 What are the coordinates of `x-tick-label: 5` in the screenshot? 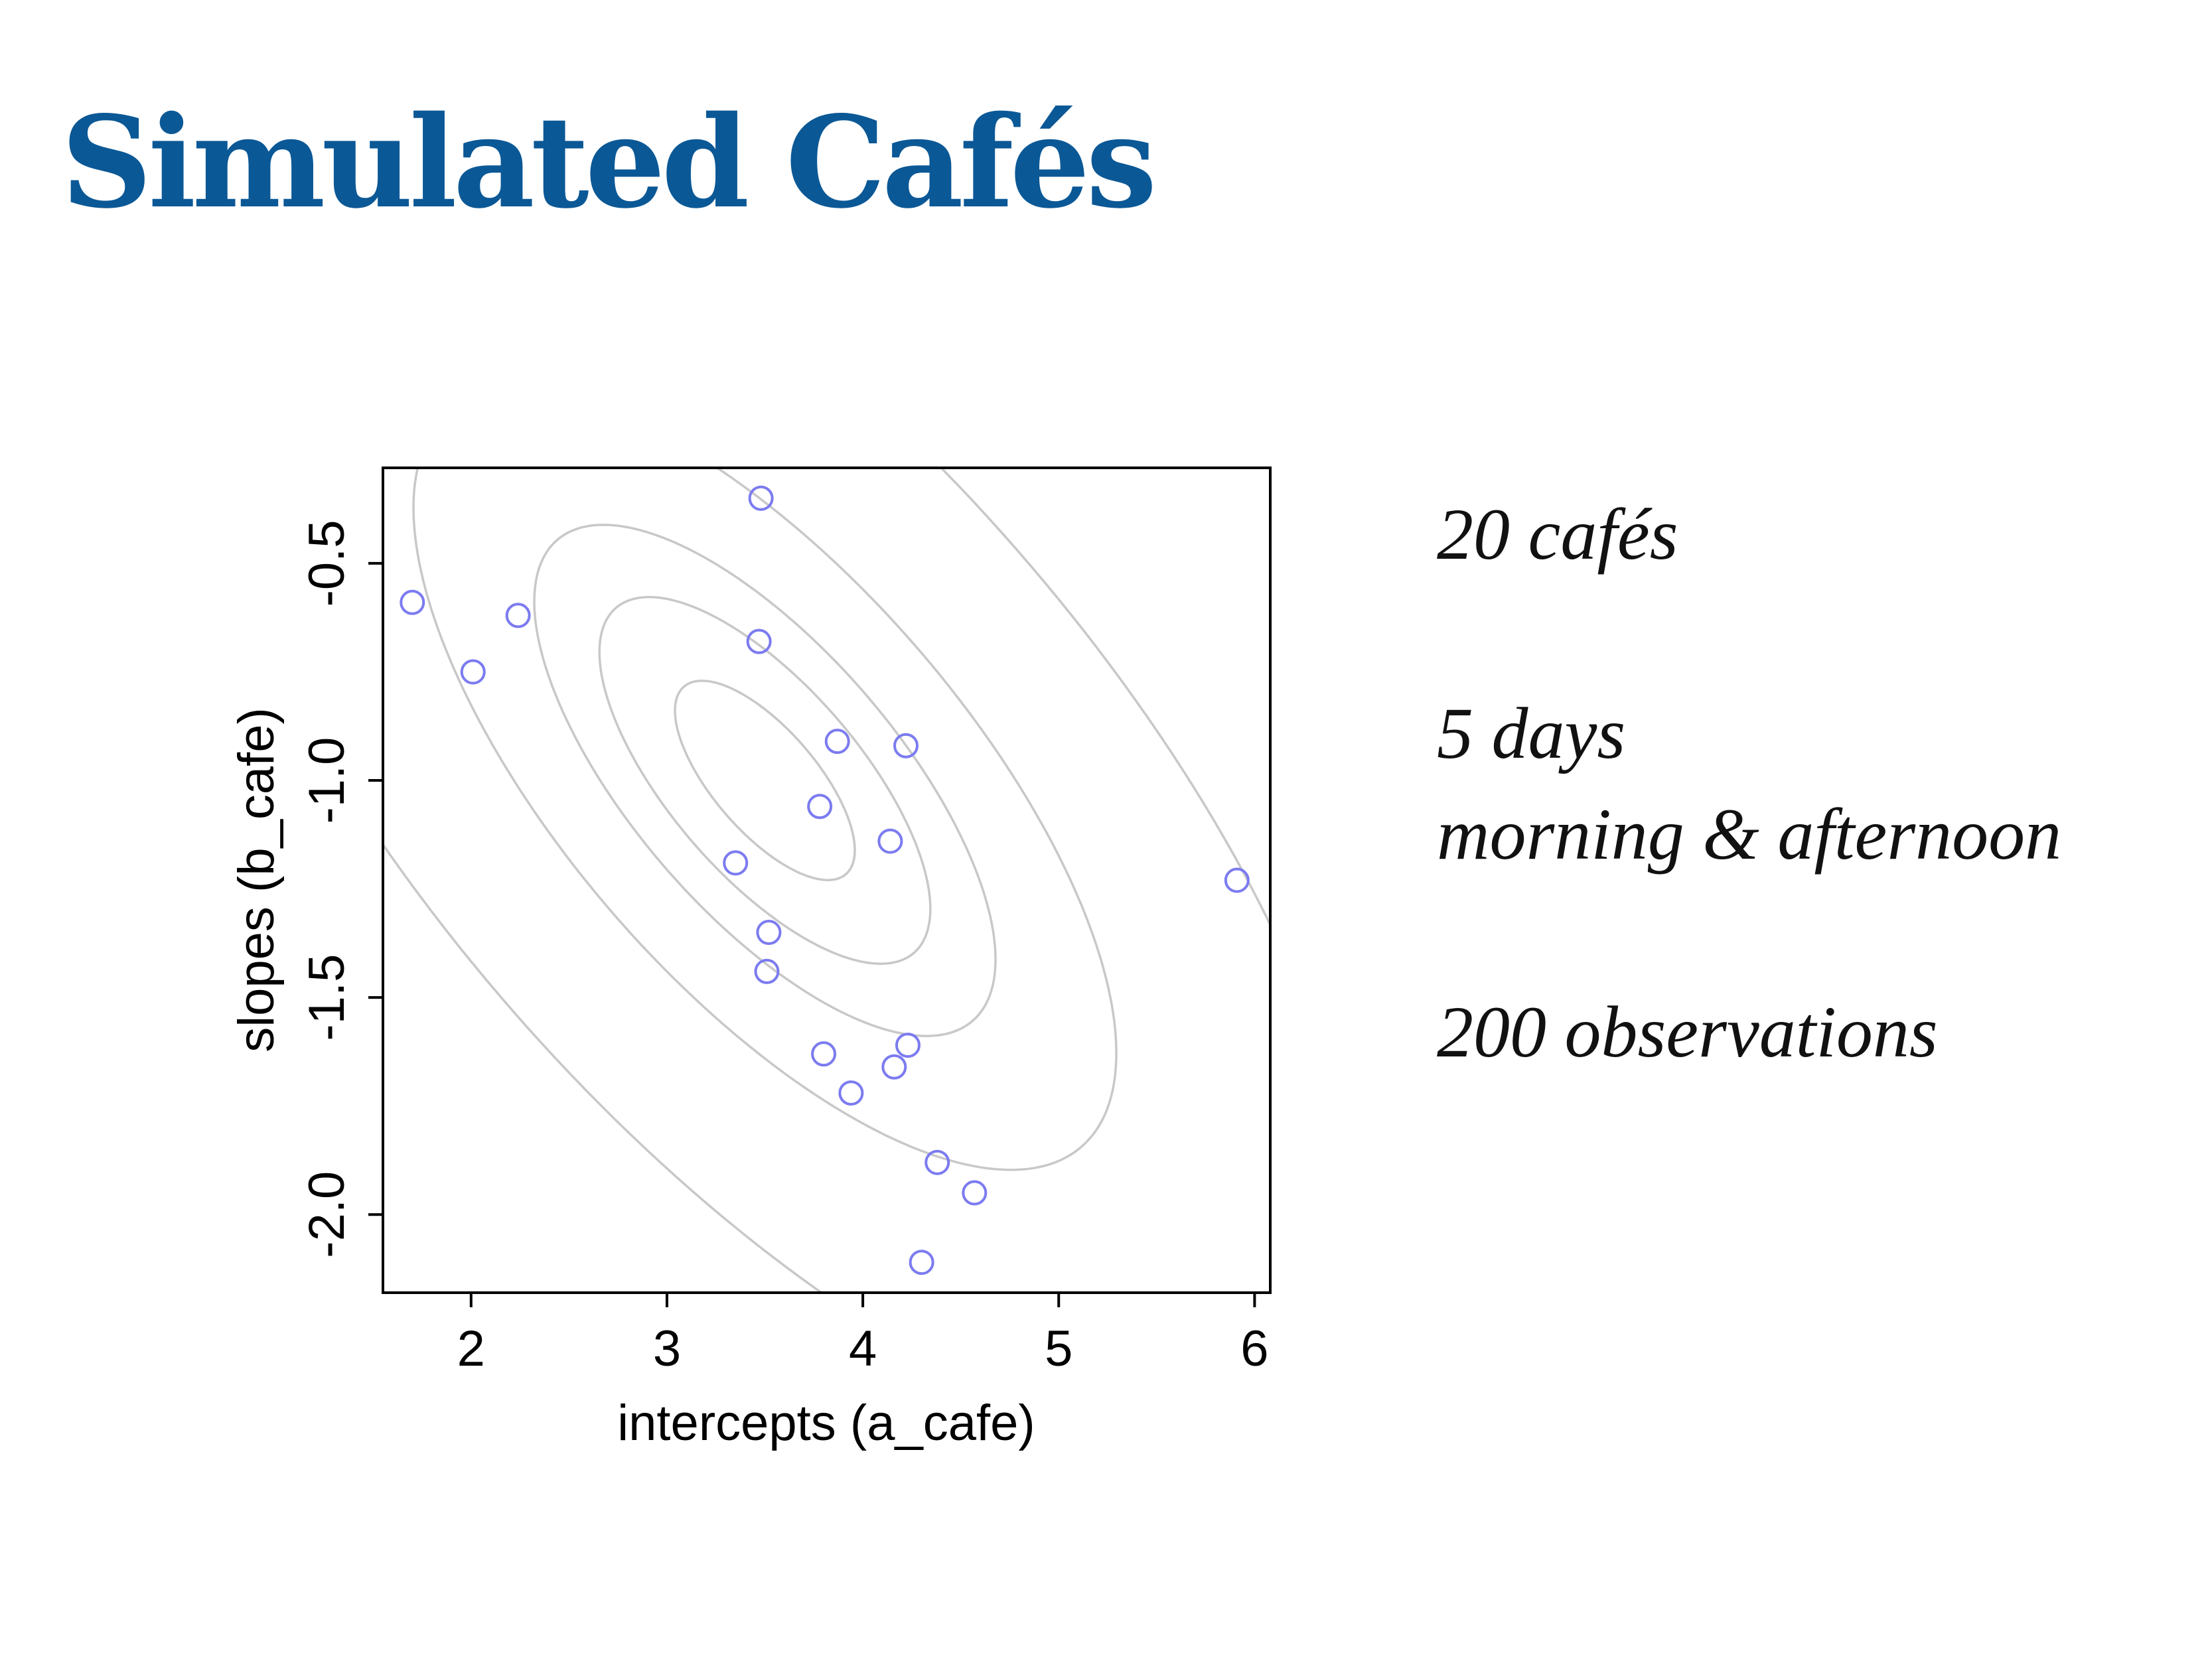 It's located at (1058, 1349).